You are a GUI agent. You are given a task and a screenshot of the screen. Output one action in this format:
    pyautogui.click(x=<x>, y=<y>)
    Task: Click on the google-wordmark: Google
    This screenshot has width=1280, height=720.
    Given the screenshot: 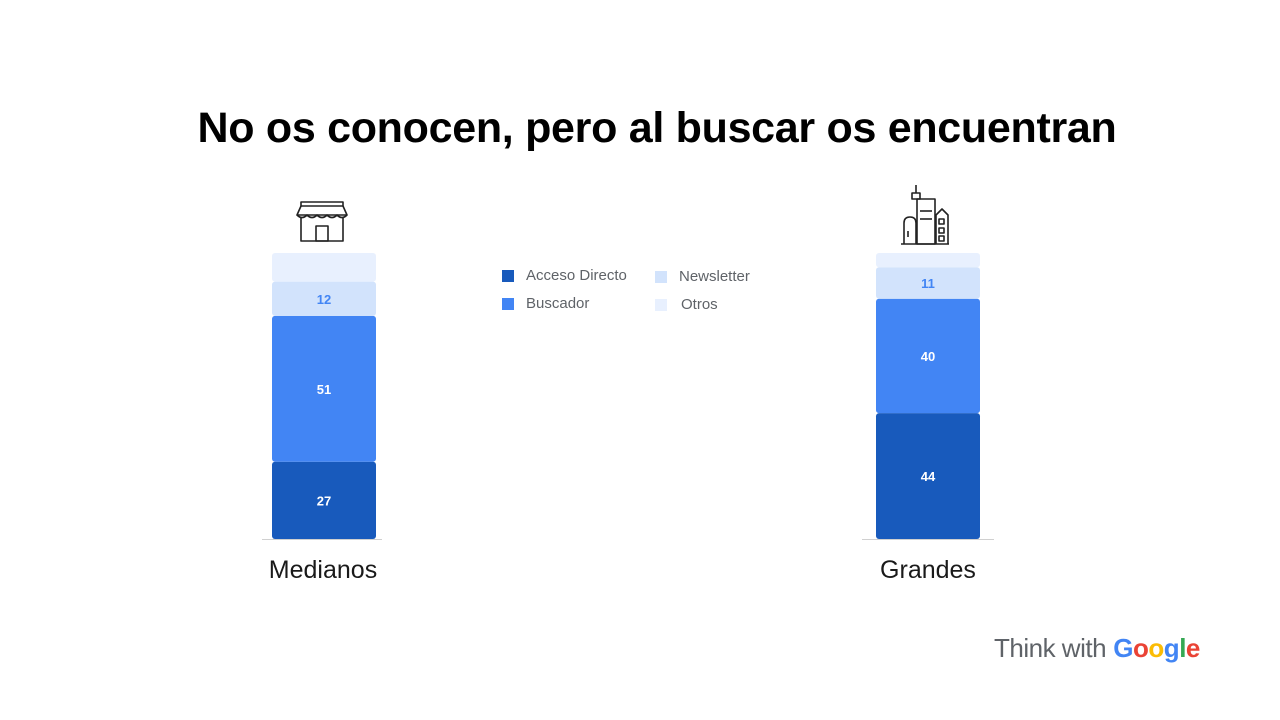 What is the action you would take?
    pyautogui.click(x=1156, y=648)
    